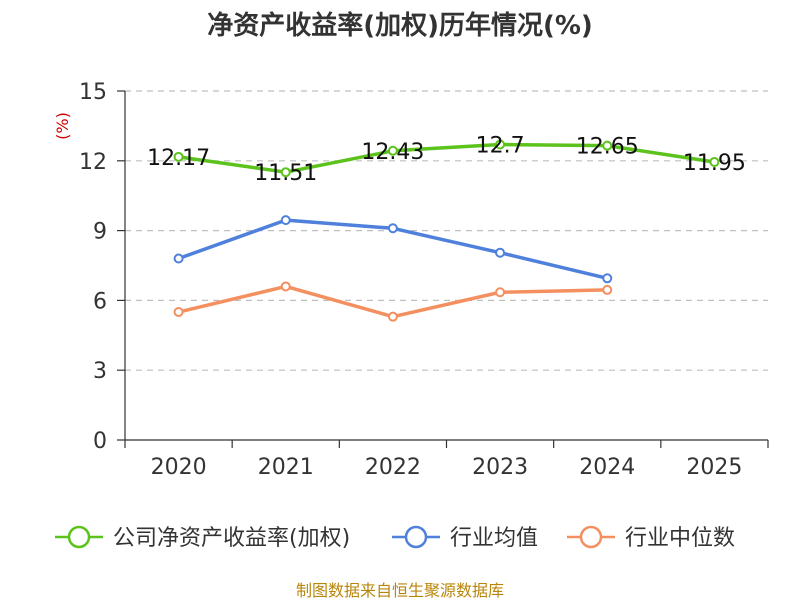  What do you see at coordinates (62, 126) in the screenshot?
I see `y-axis-unit-label: (%)` at bounding box center [62, 126].